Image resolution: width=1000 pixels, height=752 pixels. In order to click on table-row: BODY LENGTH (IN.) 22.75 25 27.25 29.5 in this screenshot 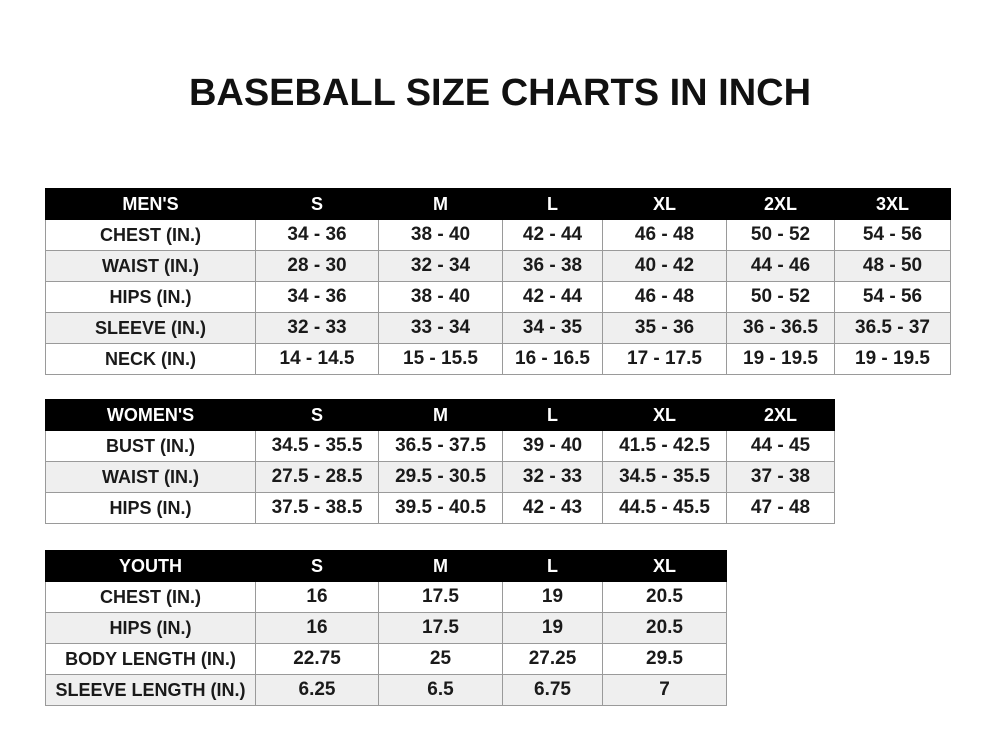, I will do `click(386, 659)`.